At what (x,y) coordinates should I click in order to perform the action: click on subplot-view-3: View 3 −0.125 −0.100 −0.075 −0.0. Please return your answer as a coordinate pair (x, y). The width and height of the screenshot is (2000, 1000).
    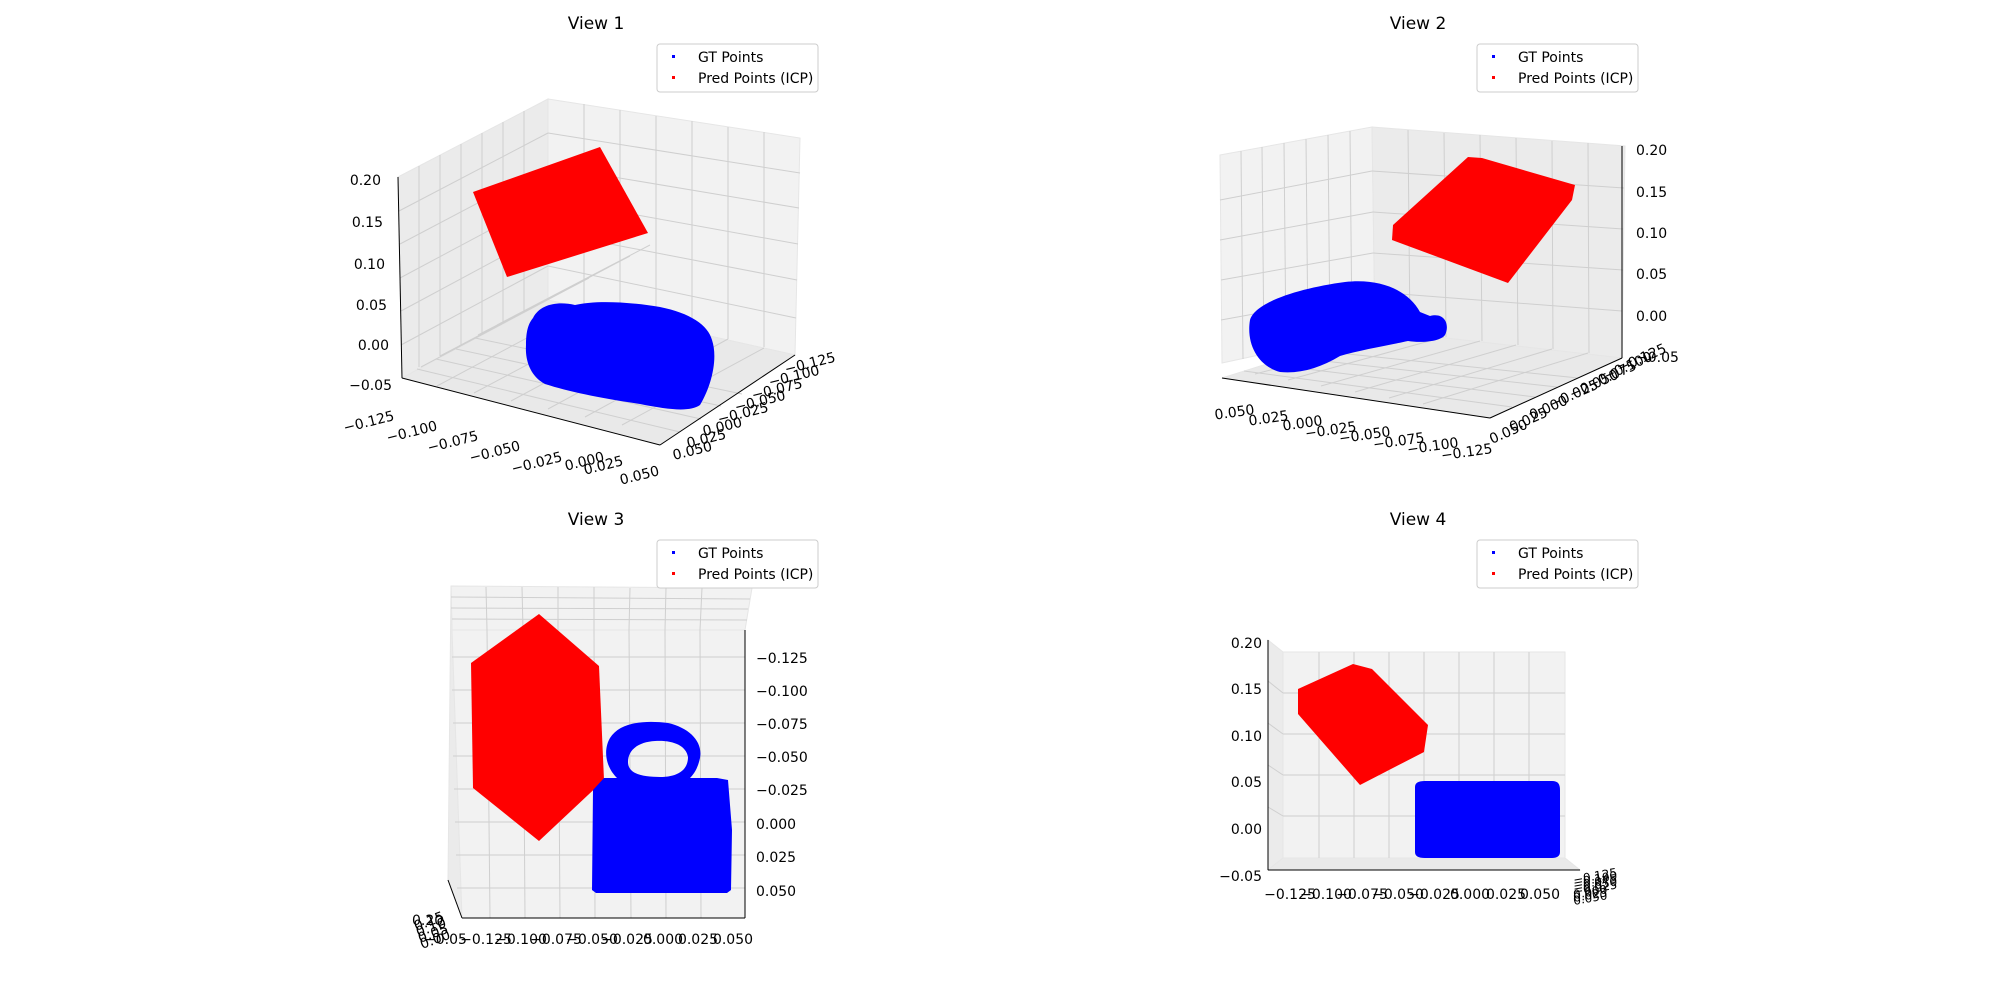
    Looking at the image, I should click on (615, 731).